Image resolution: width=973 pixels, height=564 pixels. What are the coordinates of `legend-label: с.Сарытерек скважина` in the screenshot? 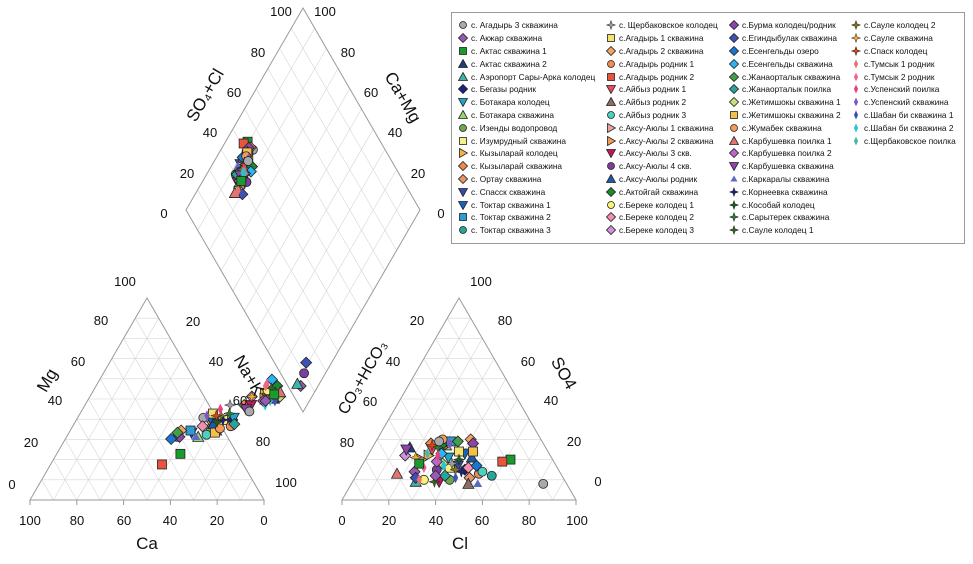 It's located at (786, 217).